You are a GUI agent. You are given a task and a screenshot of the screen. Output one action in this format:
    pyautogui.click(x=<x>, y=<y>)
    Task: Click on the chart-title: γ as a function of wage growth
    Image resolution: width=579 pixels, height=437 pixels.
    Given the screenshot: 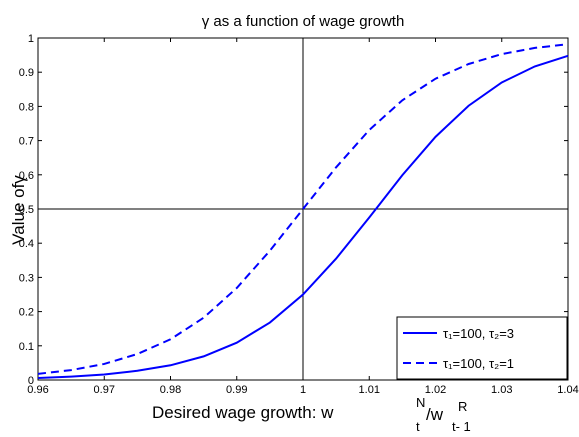 What is the action you would take?
    pyautogui.click(x=303, y=21)
    